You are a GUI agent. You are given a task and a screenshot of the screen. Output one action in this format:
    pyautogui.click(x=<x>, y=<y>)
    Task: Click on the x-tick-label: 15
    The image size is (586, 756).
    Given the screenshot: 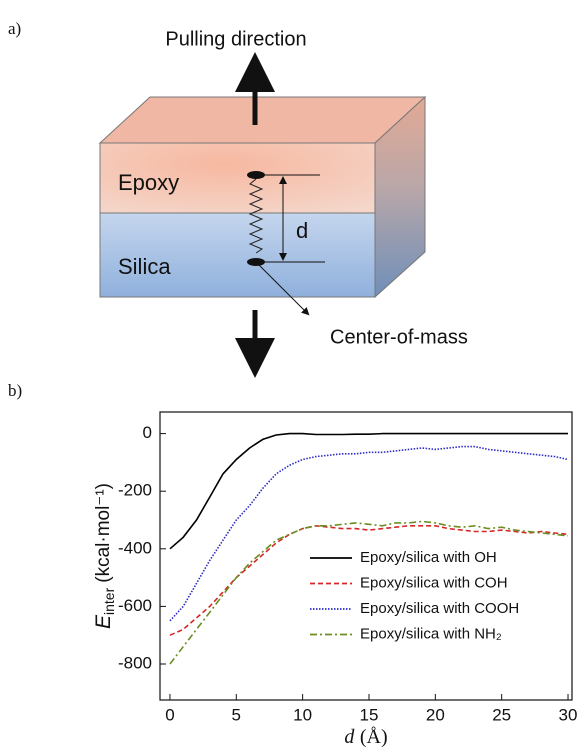 What is the action you would take?
    pyautogui.click(x=369, y=714)
    